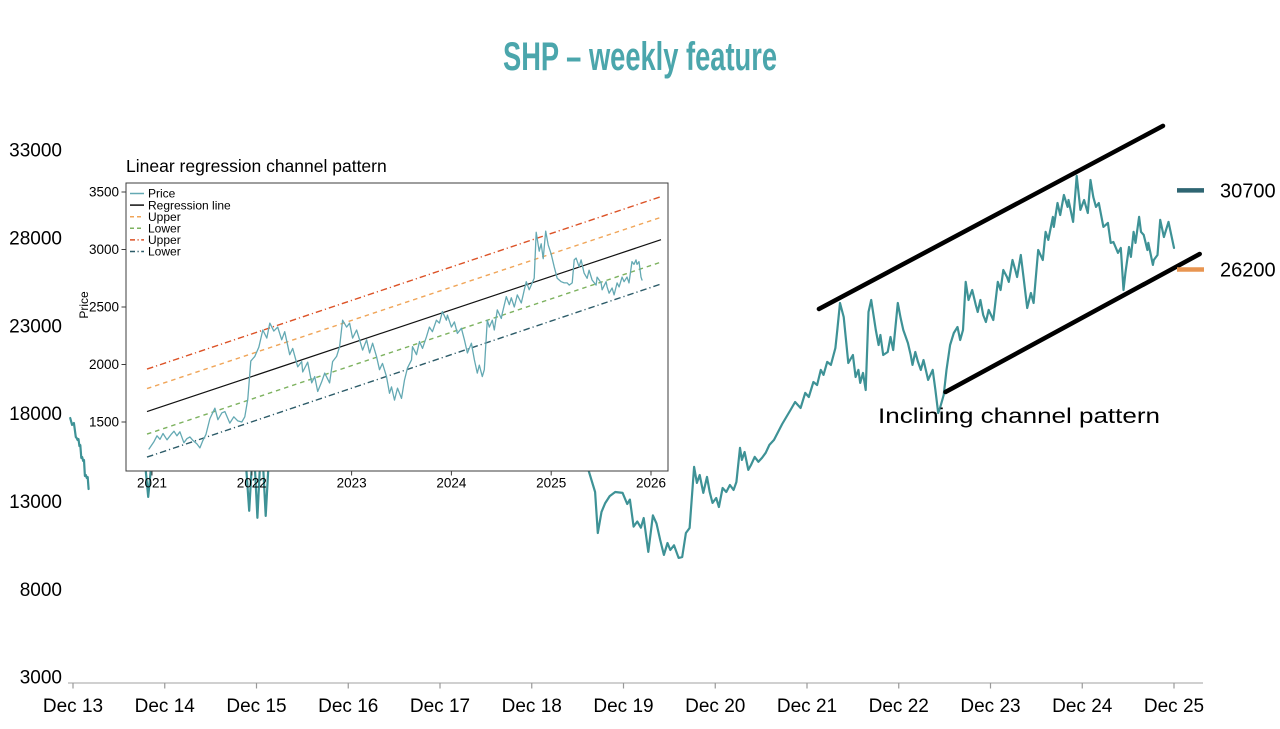 Image resolution: width=1280 pixels, height=729 pixels. I want to click on y-tick-label: 13000, so click(35, 502).